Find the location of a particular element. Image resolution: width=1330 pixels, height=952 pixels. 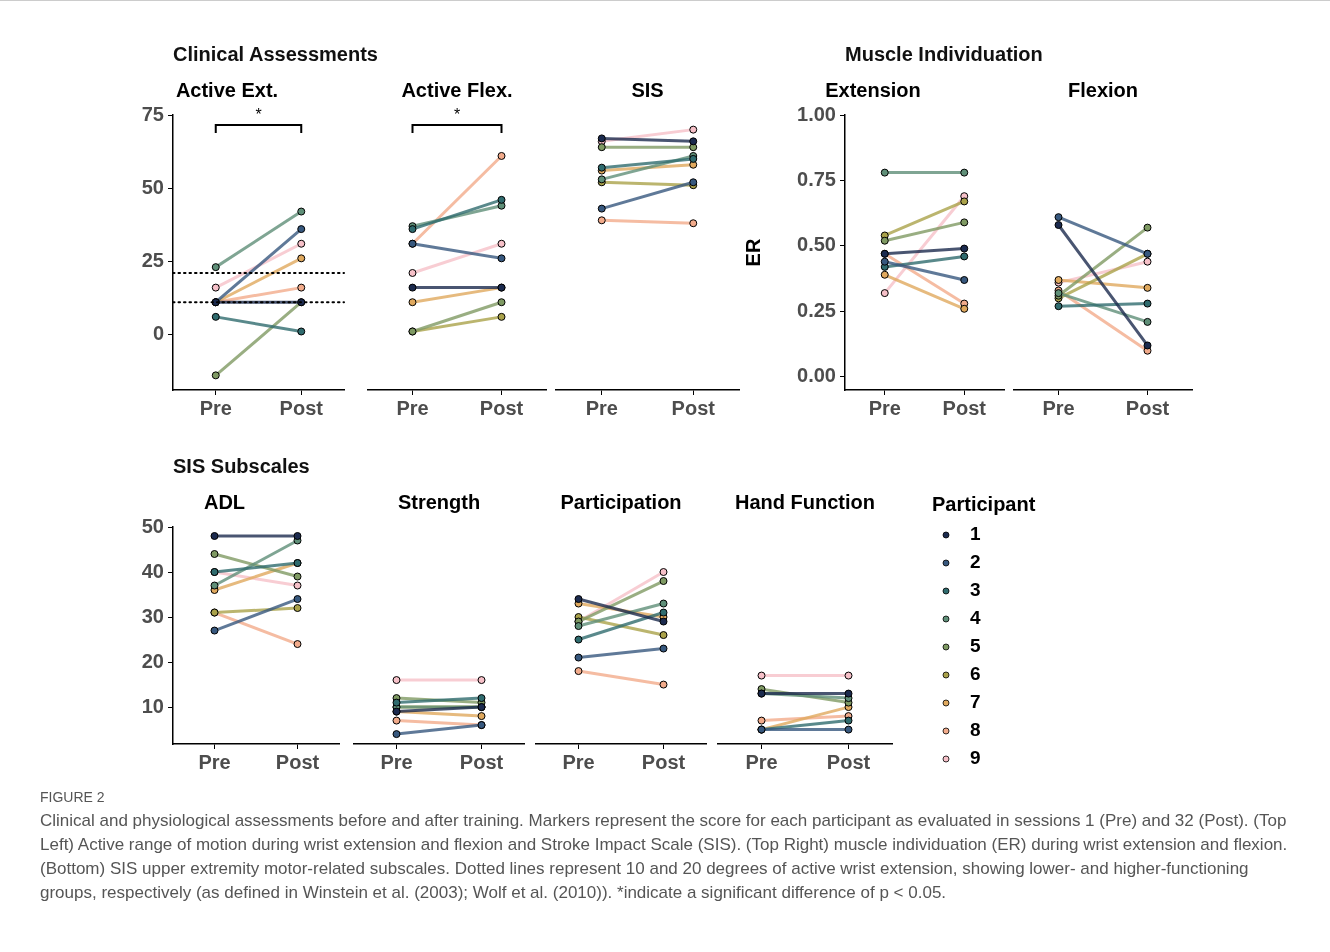

legend-label: 5 is located at coordinates (975, 646).